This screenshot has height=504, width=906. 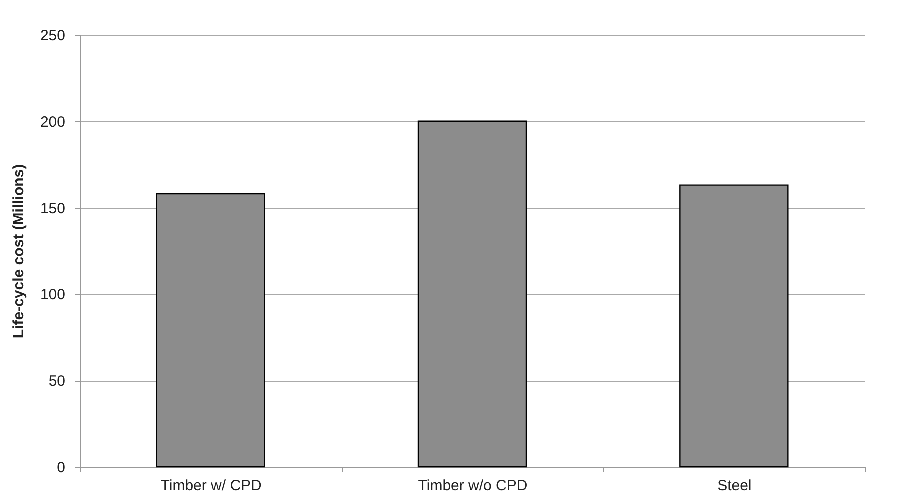 I want to click on y-tick-label: 0, so click(x=61, y=468).